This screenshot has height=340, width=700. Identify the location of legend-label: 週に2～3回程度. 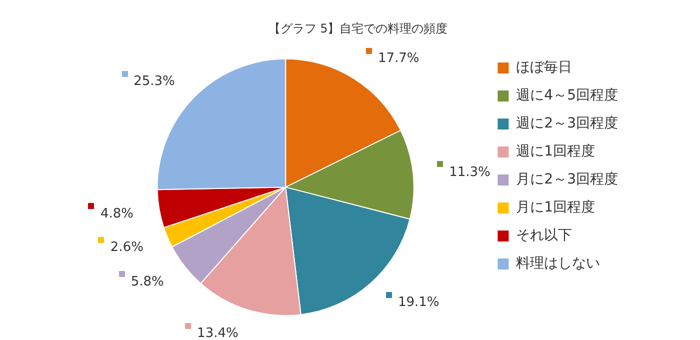
(567, 124).